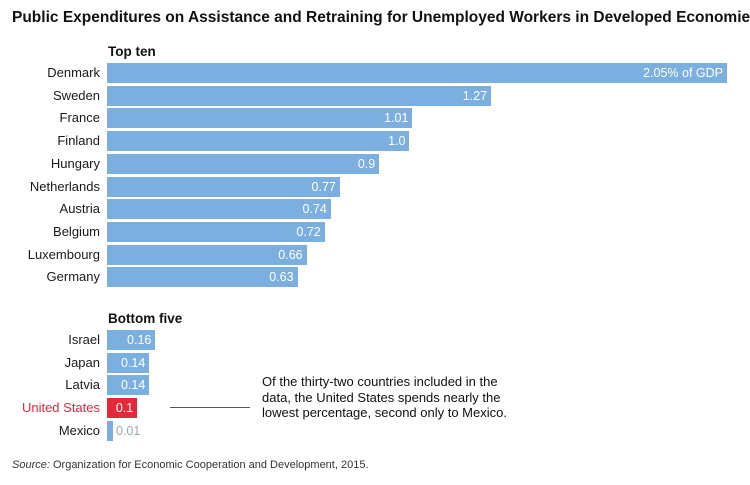 This screenshot has width=750, height=485. What do you see at coordinates (79, 430) in the screenshot?
I see `category-label-mexico: Mexico` at bounding box center [79, 430].